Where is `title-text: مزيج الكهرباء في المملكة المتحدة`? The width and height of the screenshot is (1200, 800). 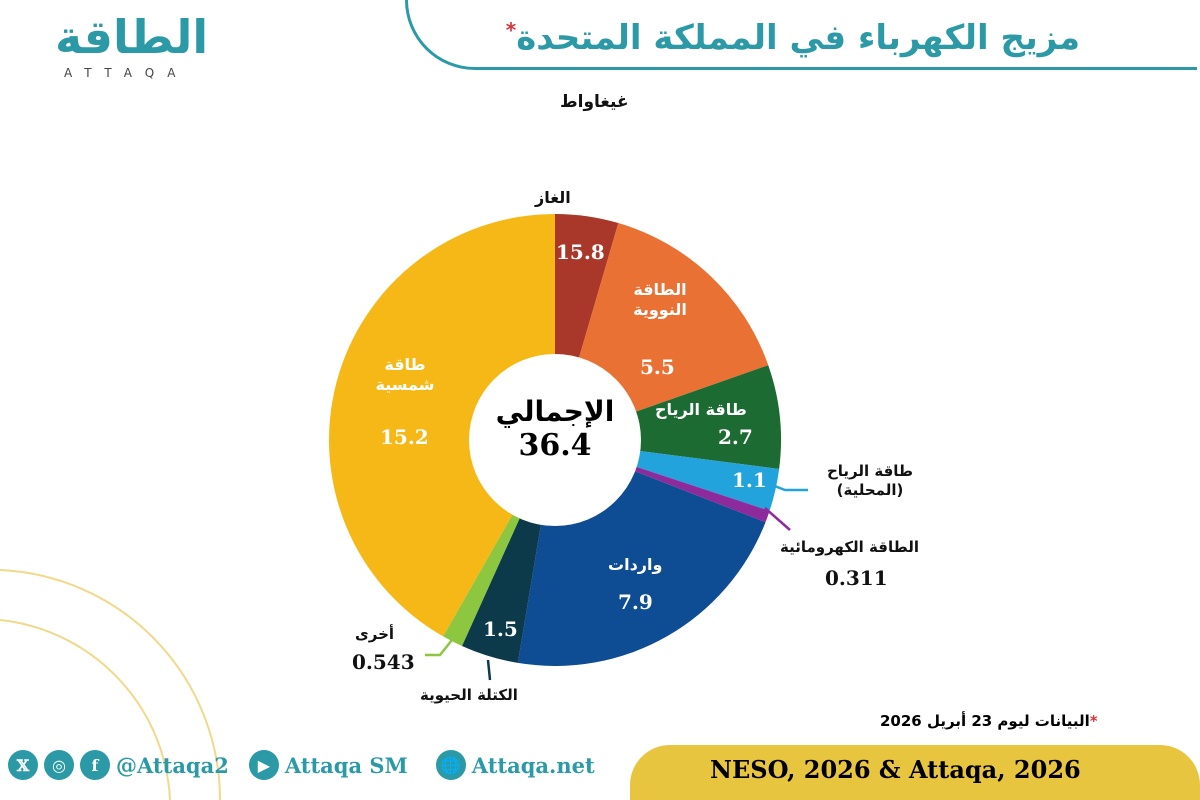 title-text: مزيج الكهرباء في المملكة المتحدة is located at coordinates (798, 38).